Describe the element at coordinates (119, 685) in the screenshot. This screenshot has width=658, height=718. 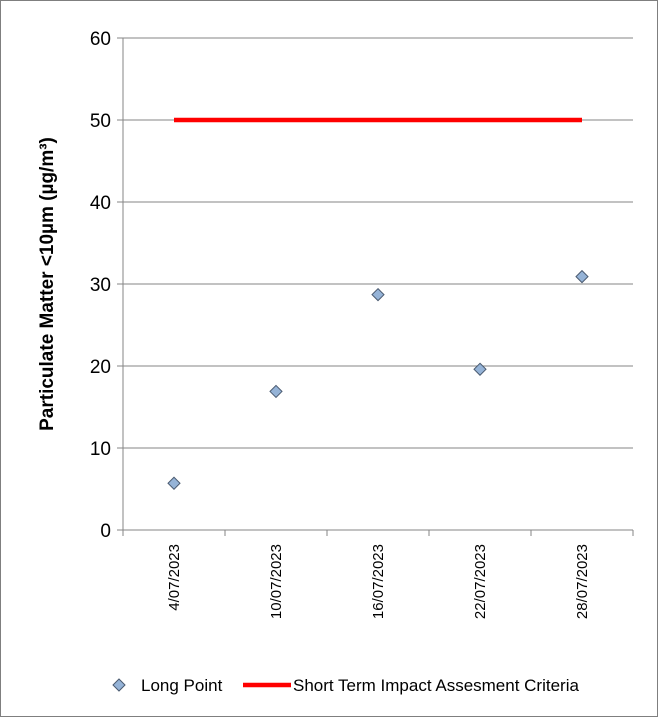
I see `legend-marker-long-point` at that location.